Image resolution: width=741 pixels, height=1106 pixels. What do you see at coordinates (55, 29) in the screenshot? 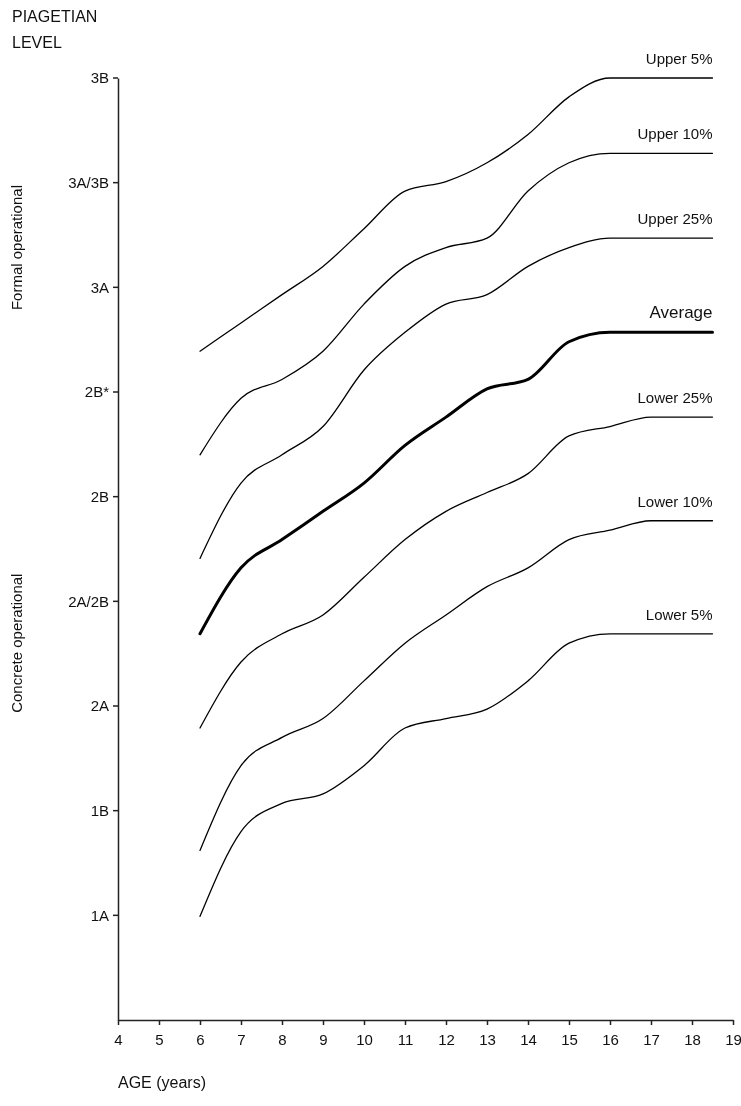
I see `y-axis-title: PIAGETIAN LEVEL` at bounding box center [55, 29].